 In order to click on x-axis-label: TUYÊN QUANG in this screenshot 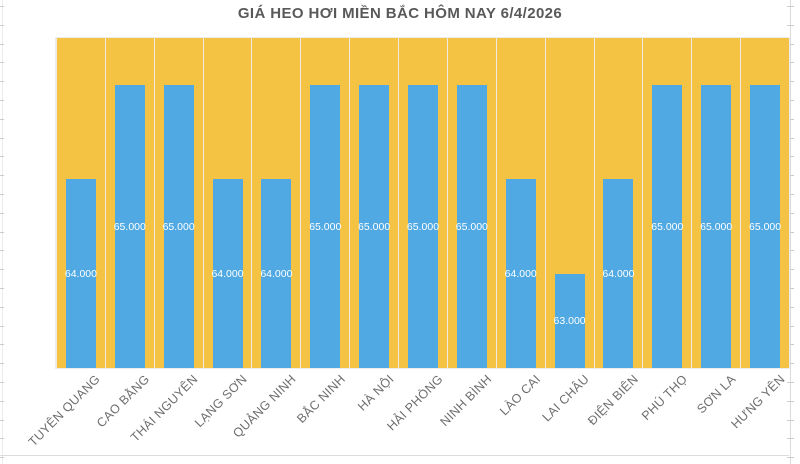, I will do `click(65, 411)`.